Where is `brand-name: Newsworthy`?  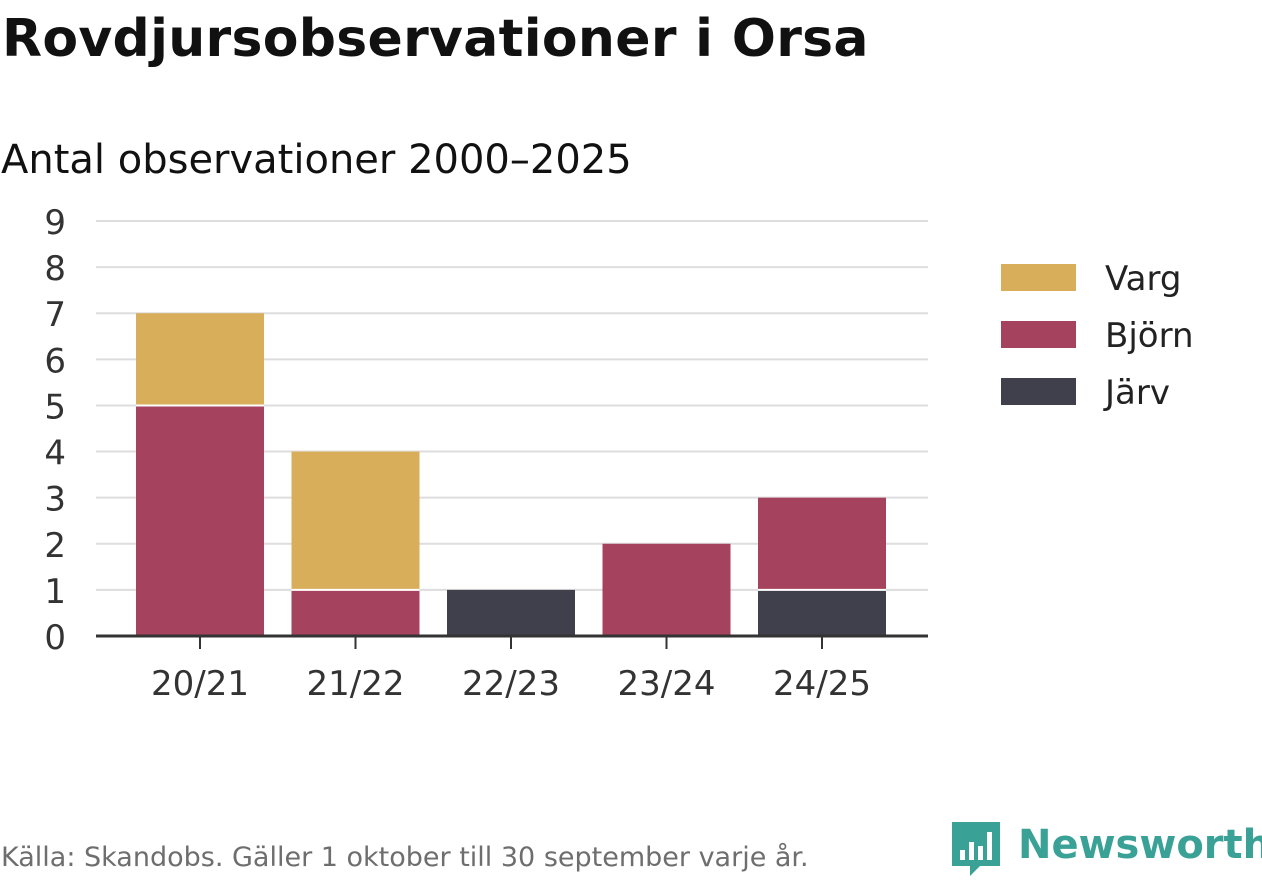 brand-name: Newsworthy is located at coordinates (1140, 845).